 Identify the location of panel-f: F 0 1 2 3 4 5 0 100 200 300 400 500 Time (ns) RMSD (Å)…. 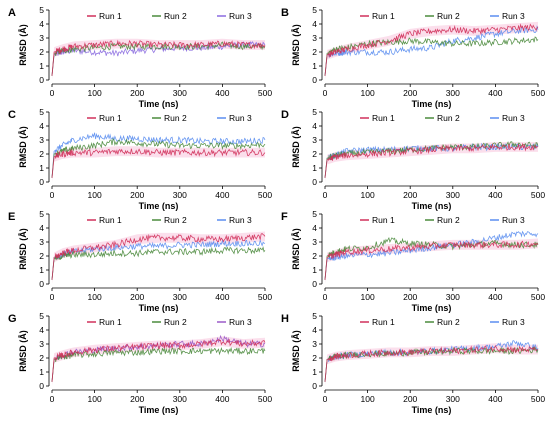
(413, 261).